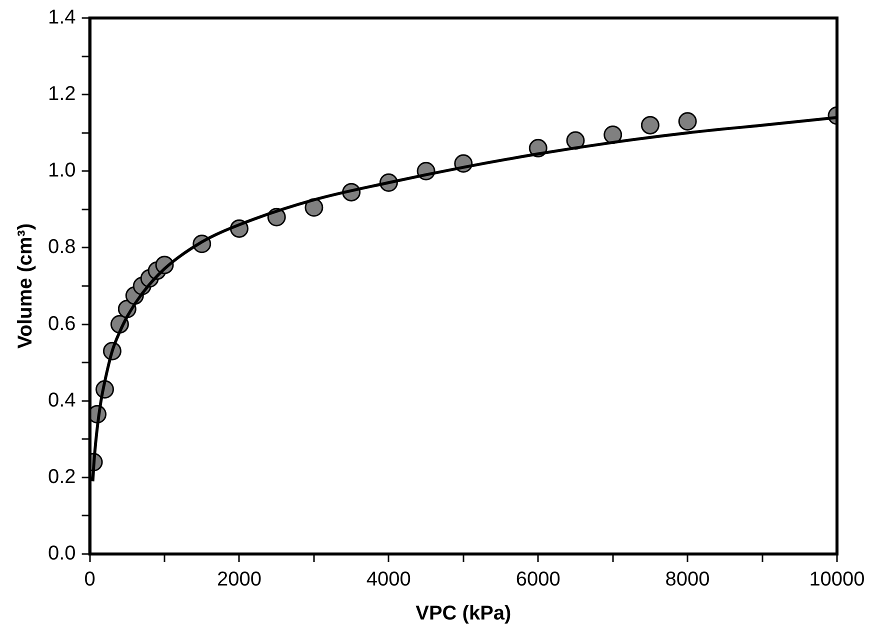 Image resolution: width=877 pixels, height=635 pixels. Describe the element at coordinates (62, 17) in the screenshot. I see `y-tick-label: 1.4` at that location.